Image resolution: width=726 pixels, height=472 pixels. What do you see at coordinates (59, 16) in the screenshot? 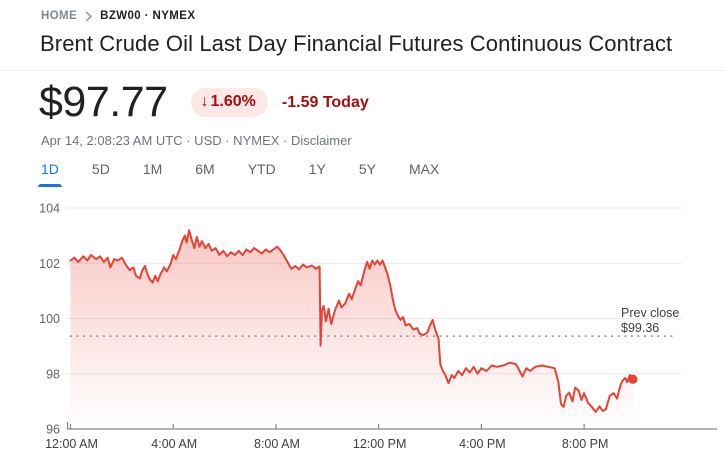
I see `breadcrumb-home-link: HOME` at bounding box center [59, 16].